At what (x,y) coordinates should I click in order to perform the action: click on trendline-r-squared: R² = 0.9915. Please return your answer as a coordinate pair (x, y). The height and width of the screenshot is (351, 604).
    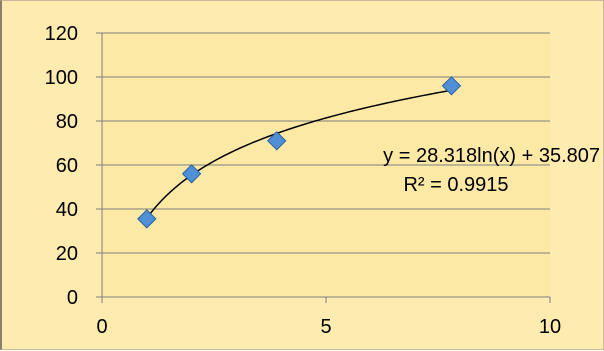
    Looking at the image, I should click on (455, 185).